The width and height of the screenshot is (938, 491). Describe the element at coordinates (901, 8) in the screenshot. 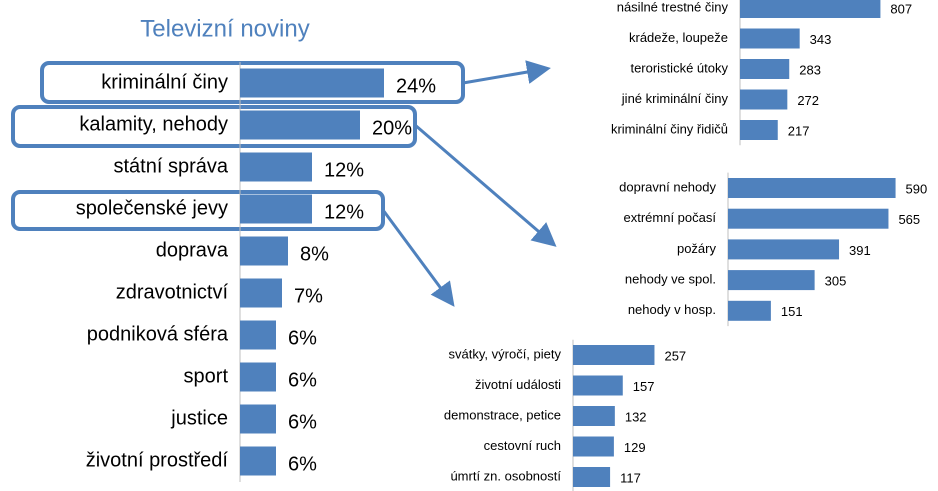

I see `value-label: 807` at that location.